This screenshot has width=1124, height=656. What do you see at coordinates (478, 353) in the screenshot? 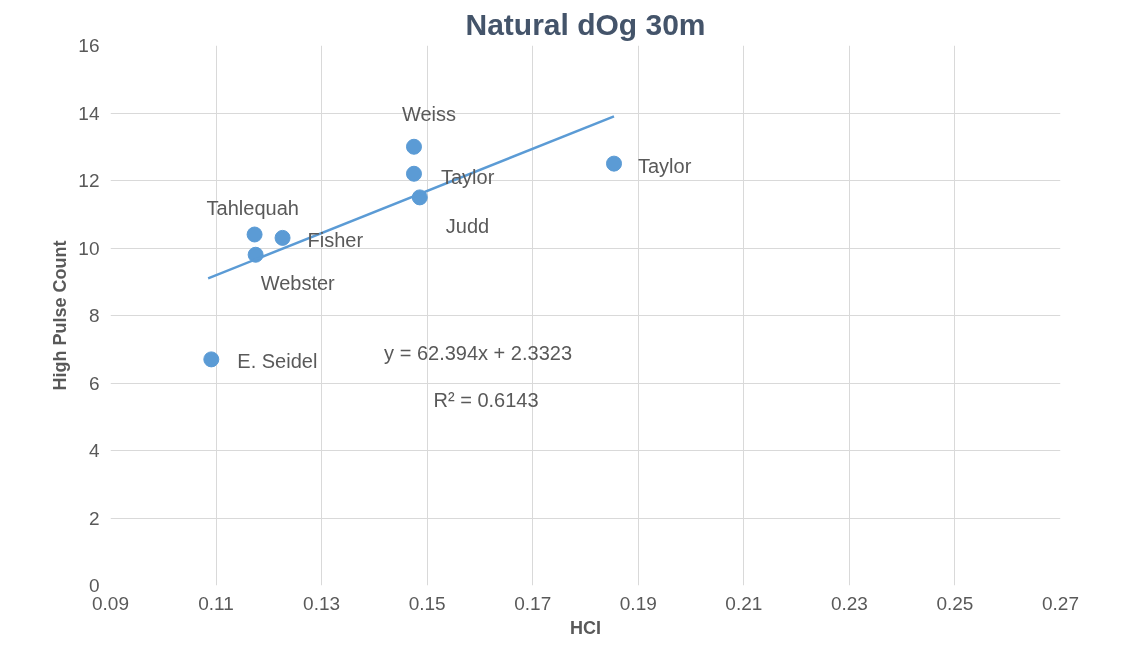
I see `annotation: y = 62.394x + 2.3323` at bounding box center [478, 353].